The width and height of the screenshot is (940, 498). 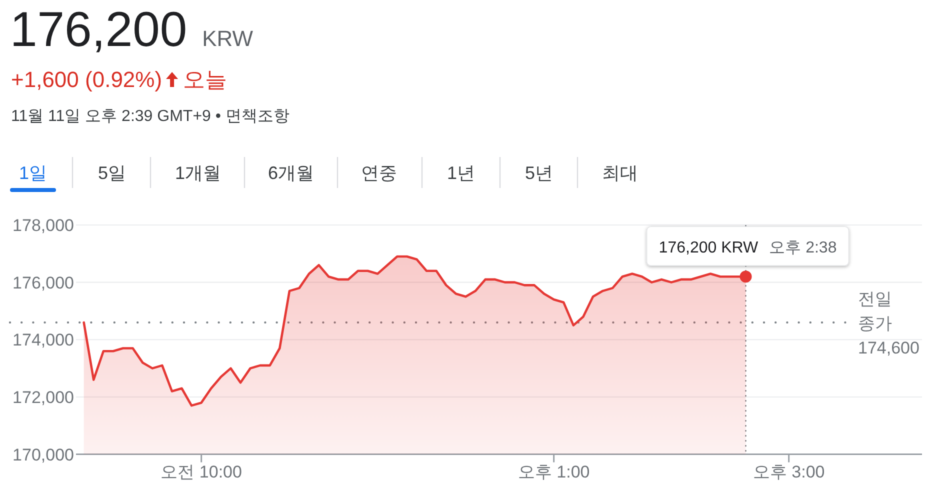 I want to click on annotation: 11월 11일 오후 2:39 GMT+9 • 면책조항, so click(x=150, y=116).